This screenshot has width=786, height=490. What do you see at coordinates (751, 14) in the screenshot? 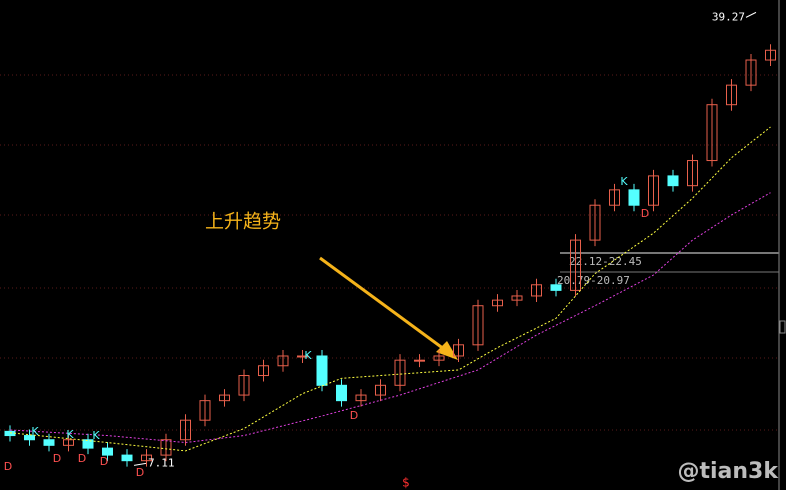
I see `high-pointer` at bounding box center [751, 14].